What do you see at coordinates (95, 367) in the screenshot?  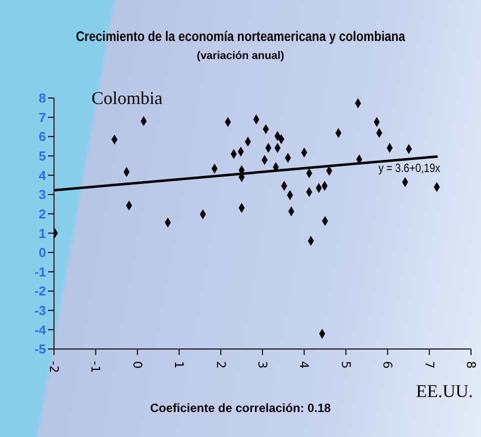 I see `x-tick-label: -1` at bounding box center [95, 367].